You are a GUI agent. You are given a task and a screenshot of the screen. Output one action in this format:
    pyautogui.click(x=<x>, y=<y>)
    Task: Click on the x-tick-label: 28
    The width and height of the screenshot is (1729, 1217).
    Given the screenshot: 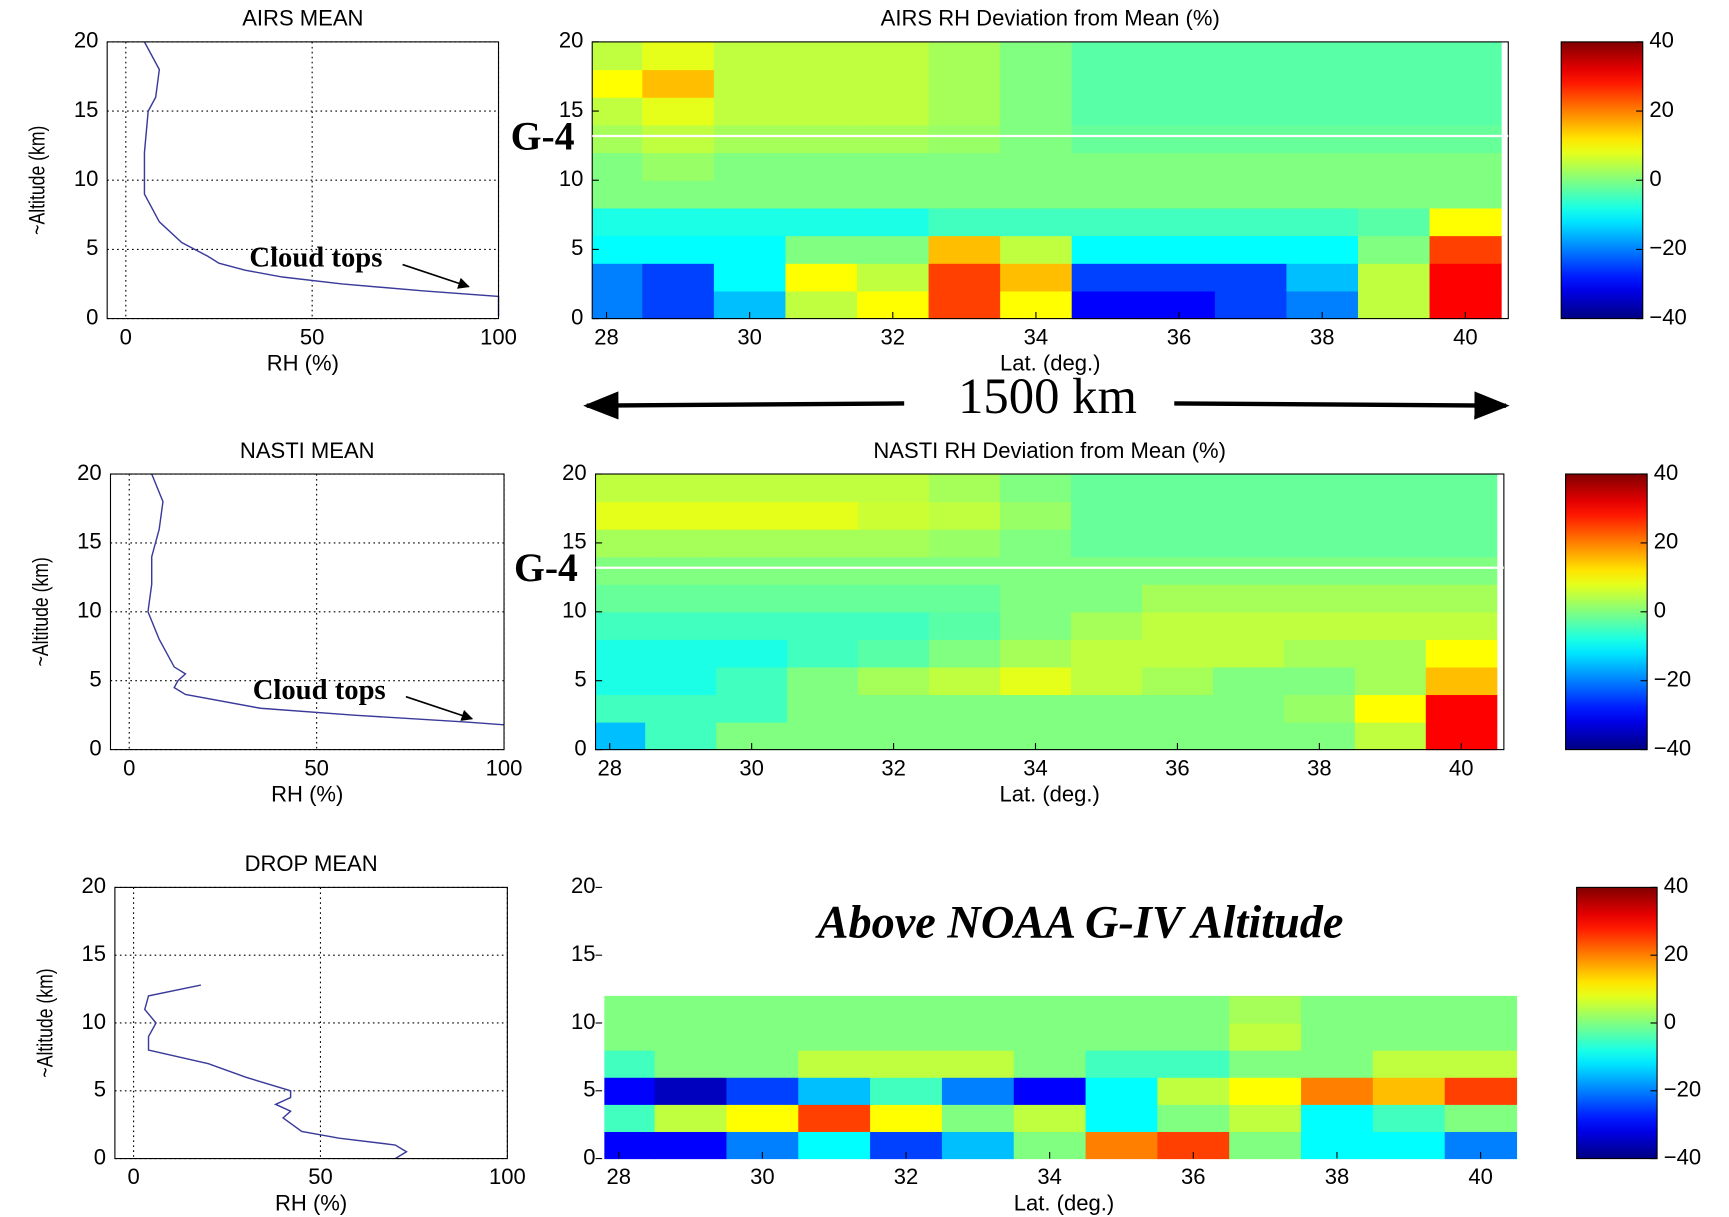 What is the action you would take?
    pyautogui.click(x=618, y=1176)
    